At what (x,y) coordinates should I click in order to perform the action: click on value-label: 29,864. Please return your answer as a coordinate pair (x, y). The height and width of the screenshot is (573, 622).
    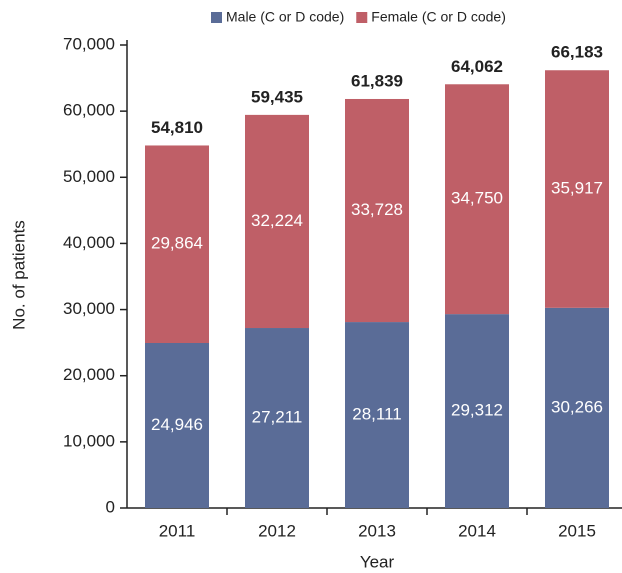
    Looking at the image, I should click on (177, 243).